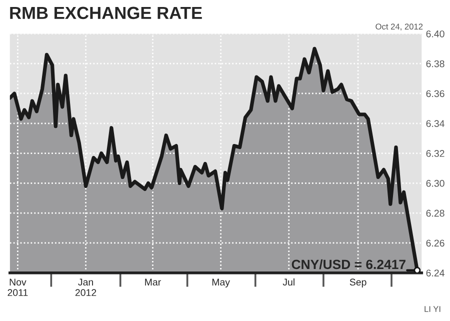 The height and width of the screenshot is (321, 450). Describe the element at coordinates (435, 243) in the screenshot. I see `y-tick-label: 6.26` at that location.